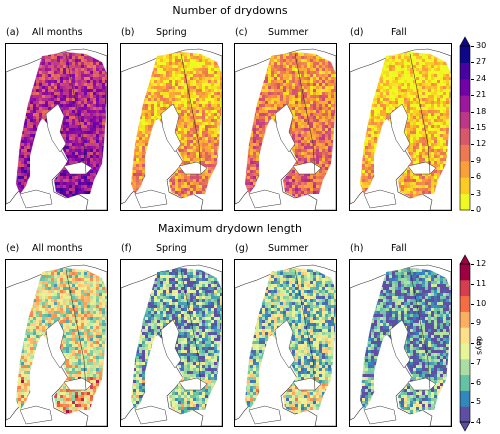 This screenshot has width=500, height=434. Describe the element at coordinates (481, 283) in the screenshot. I see `colorbar-tick-label: 11` at that location.